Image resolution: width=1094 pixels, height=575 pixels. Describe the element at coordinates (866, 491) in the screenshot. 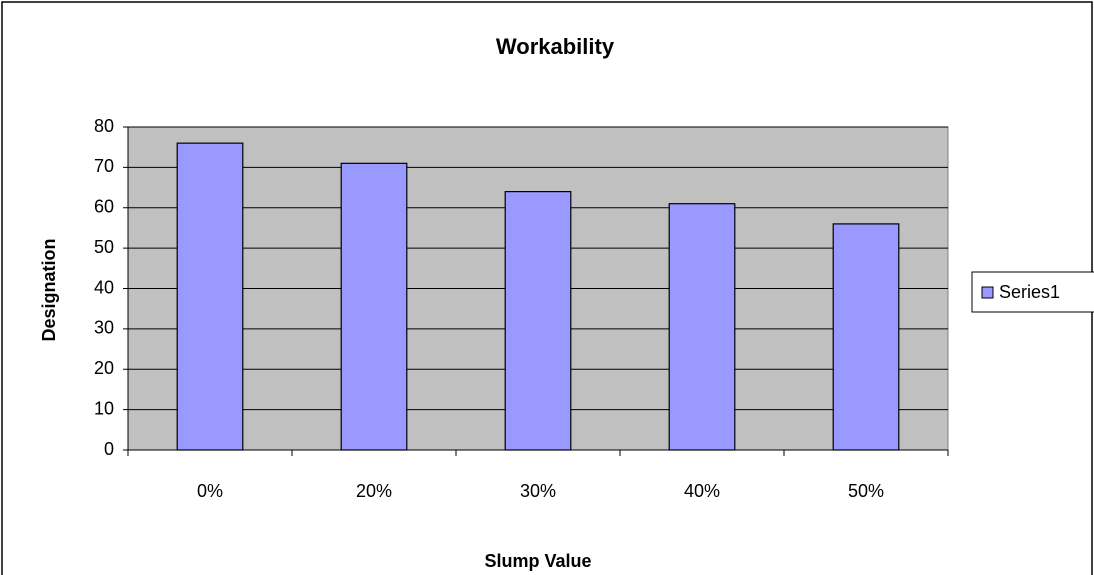

I see `x-tick-label: 50%` at that location.